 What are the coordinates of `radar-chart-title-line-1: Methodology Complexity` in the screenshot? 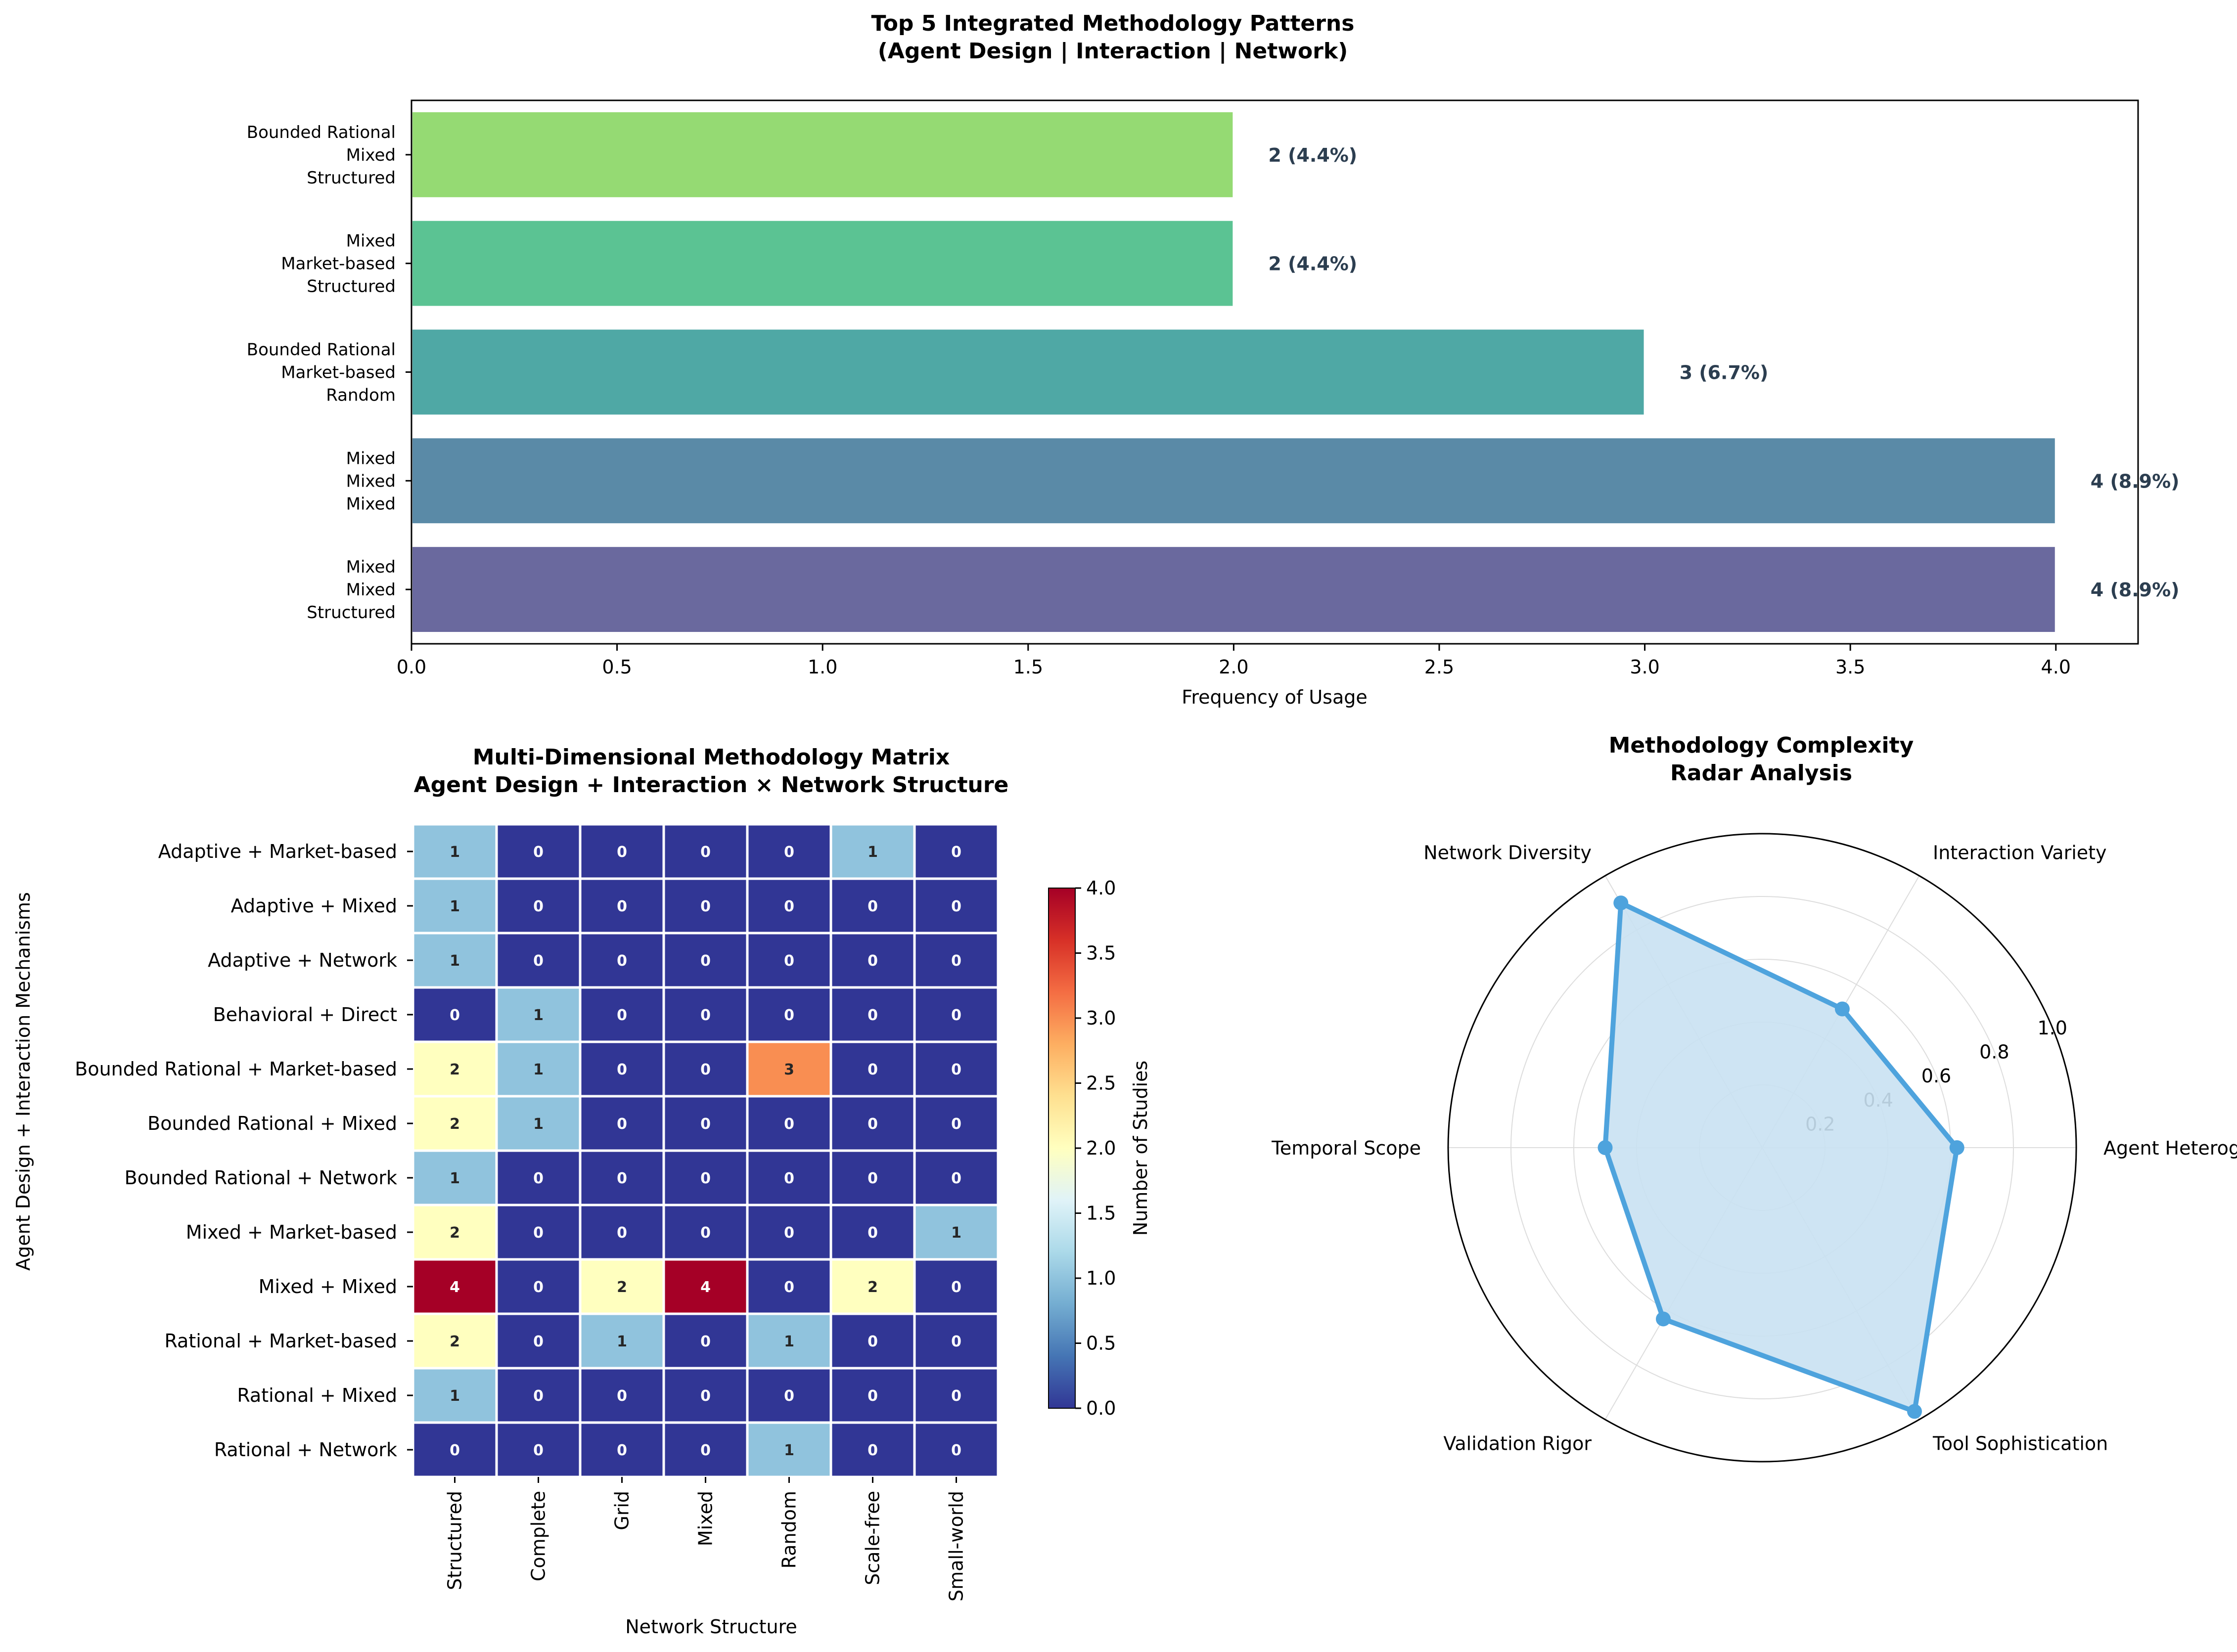 It's located at (1762, 745).